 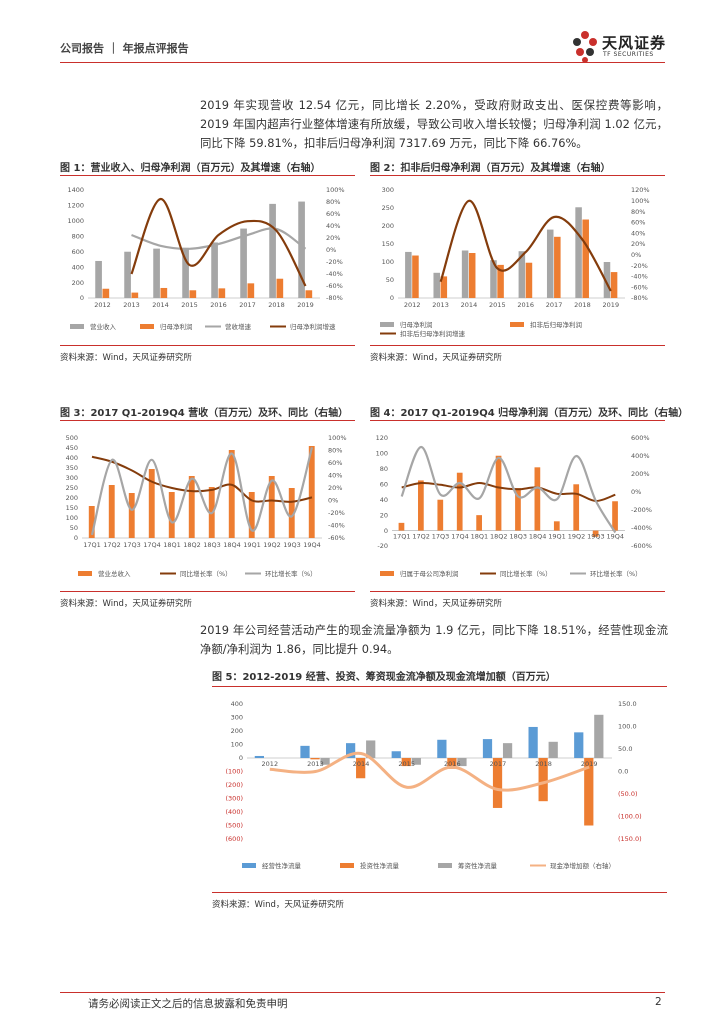 I want to click on x-tick-label: 18Q2, so click(x=192, y=545).